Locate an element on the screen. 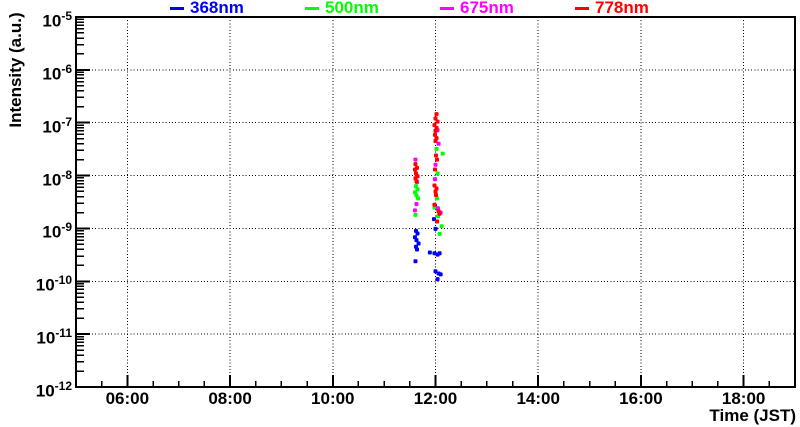 This screenshot has width=800, height=427. legend-label: 500nm is located at coordinates (352, 8).